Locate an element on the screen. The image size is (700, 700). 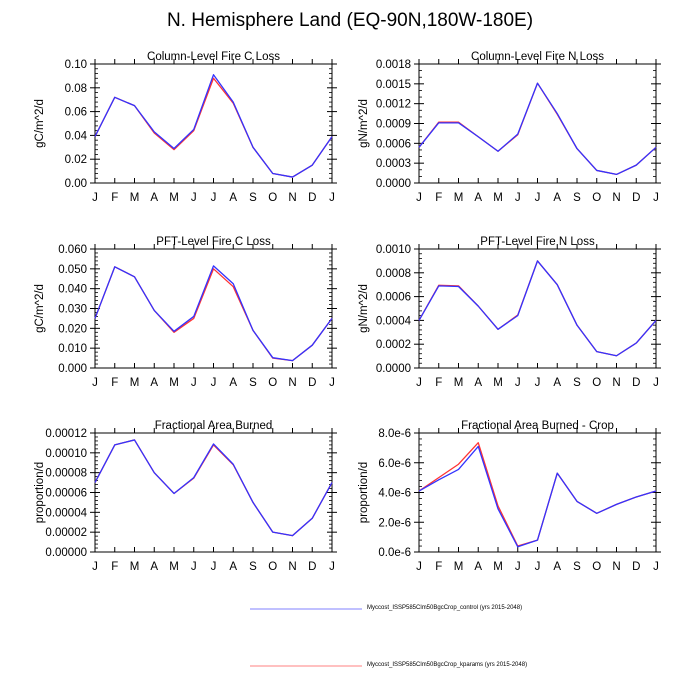
y-tick-label: 6.0e-6 is located at coordinates (394, 464).